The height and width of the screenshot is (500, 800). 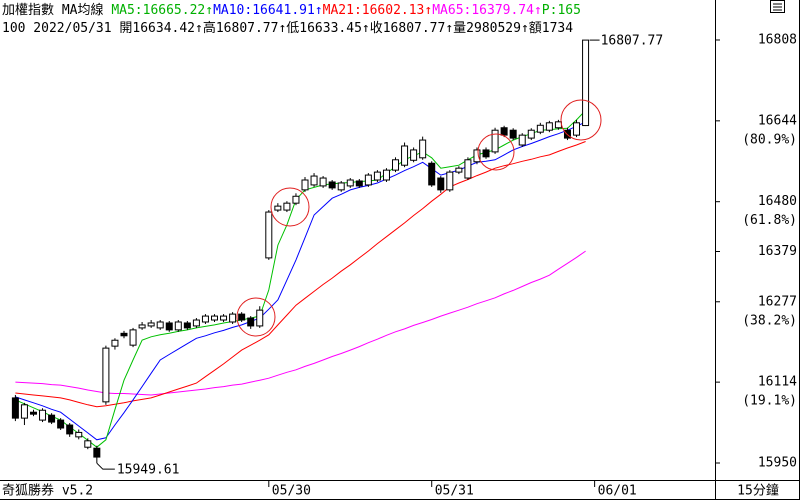 I want to click on header-item: MA65:16379.74↑, so click(x=487, y=10).